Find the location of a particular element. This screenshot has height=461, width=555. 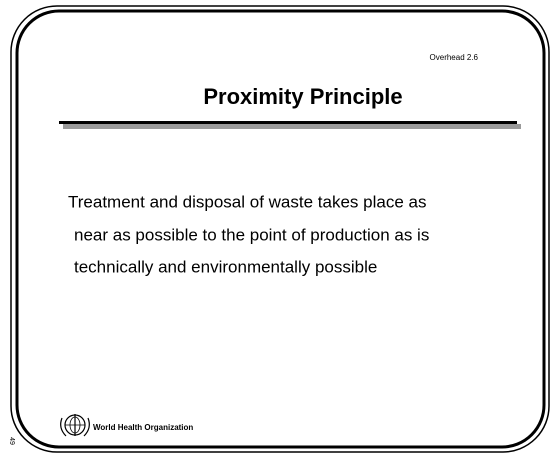

body-line: technically and environmentally possible is located at coordinates (225, 266).